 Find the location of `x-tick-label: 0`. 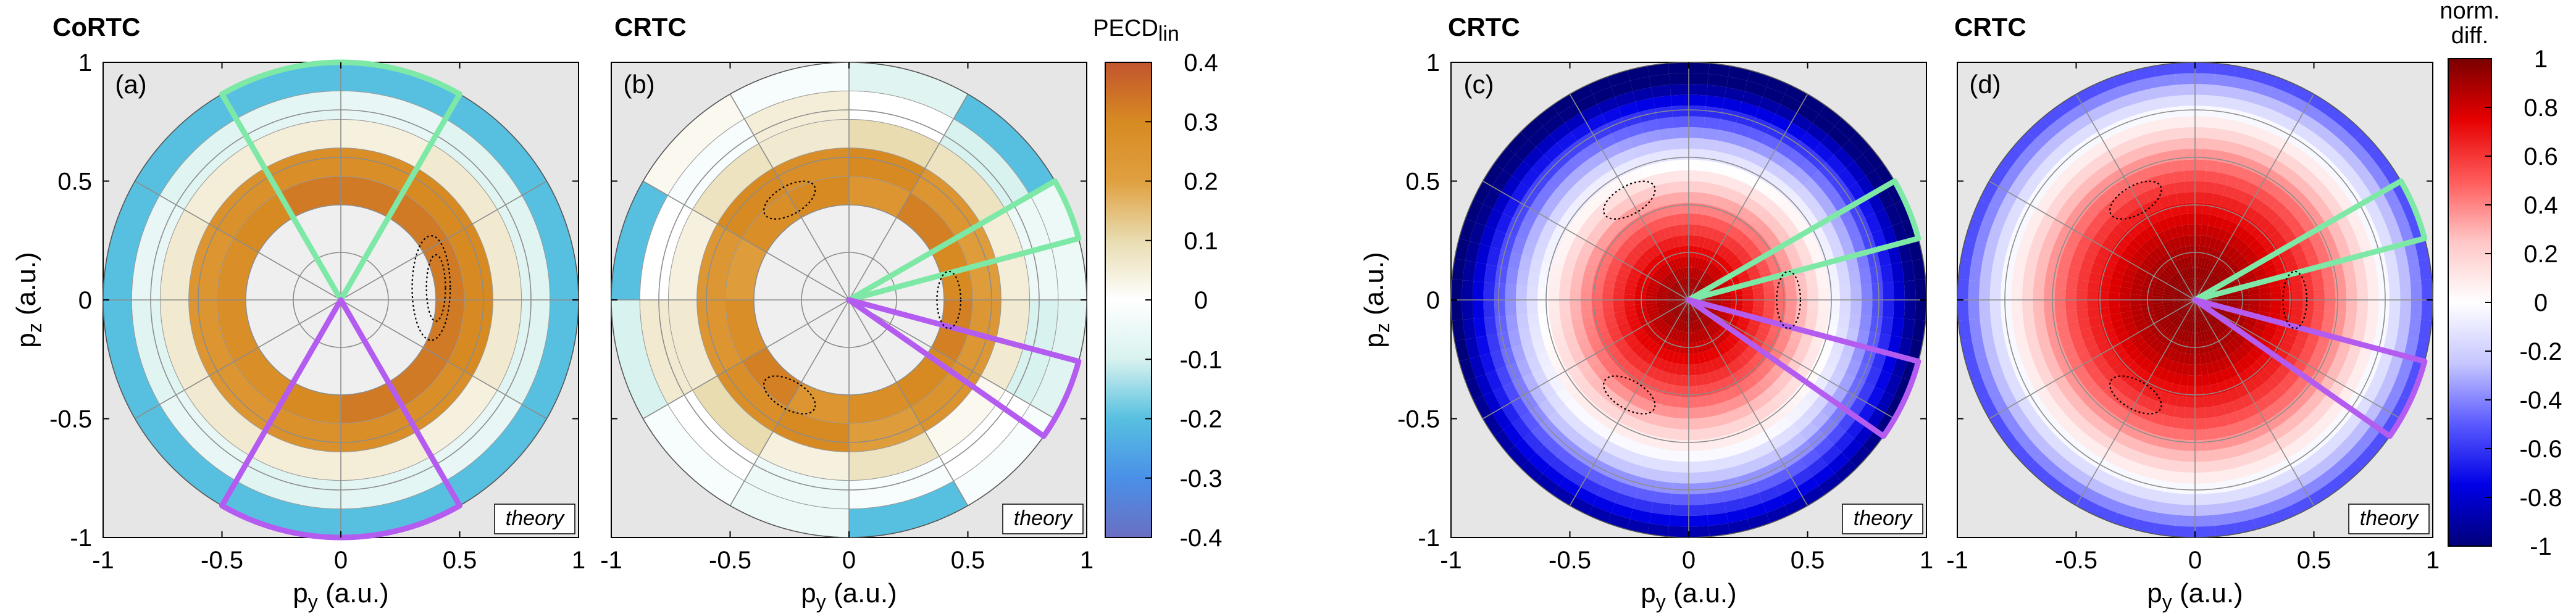

x-tick-label: 0 is located at coordinates (1689, 560).